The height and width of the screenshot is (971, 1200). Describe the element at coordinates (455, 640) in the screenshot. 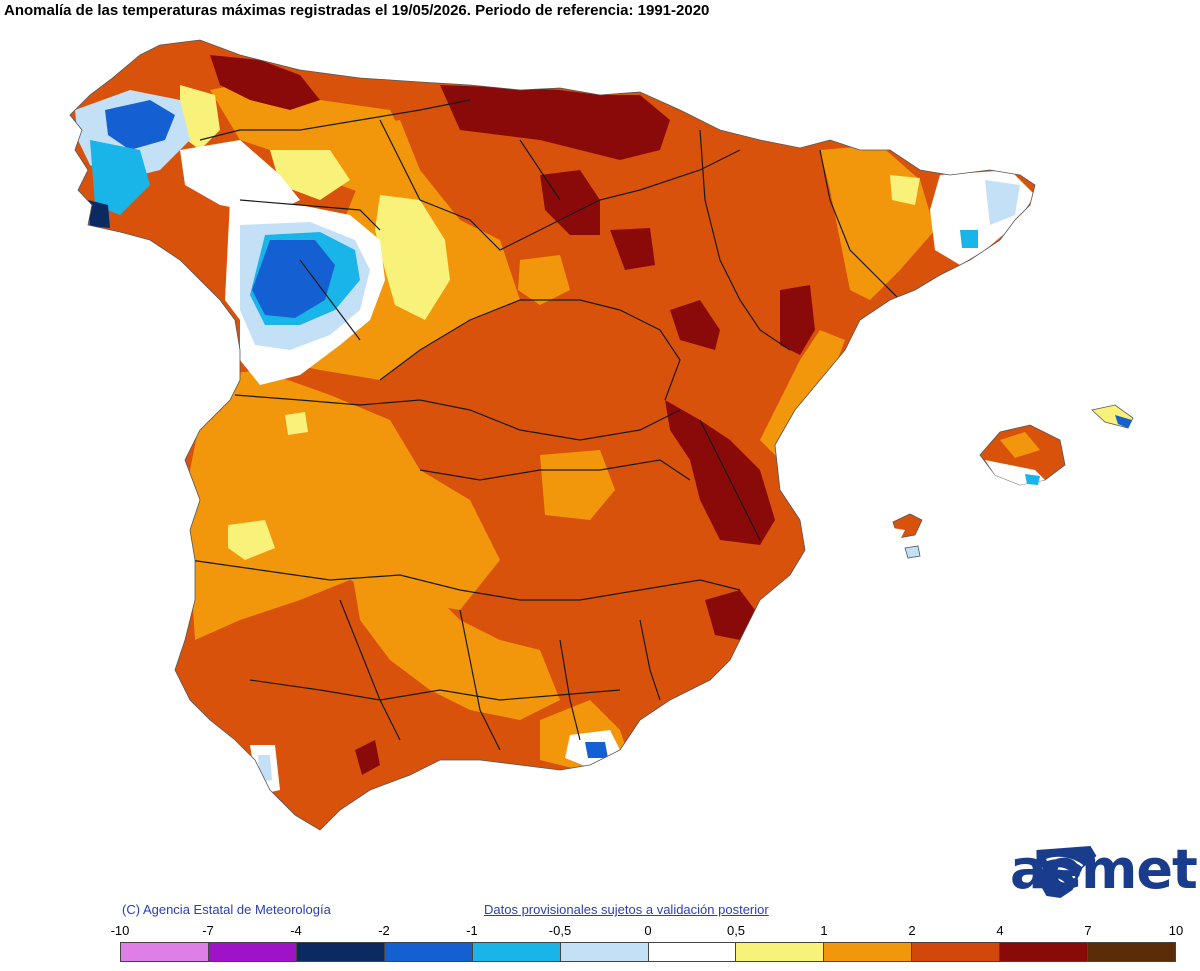

I see `zone-orange-south` at that location.